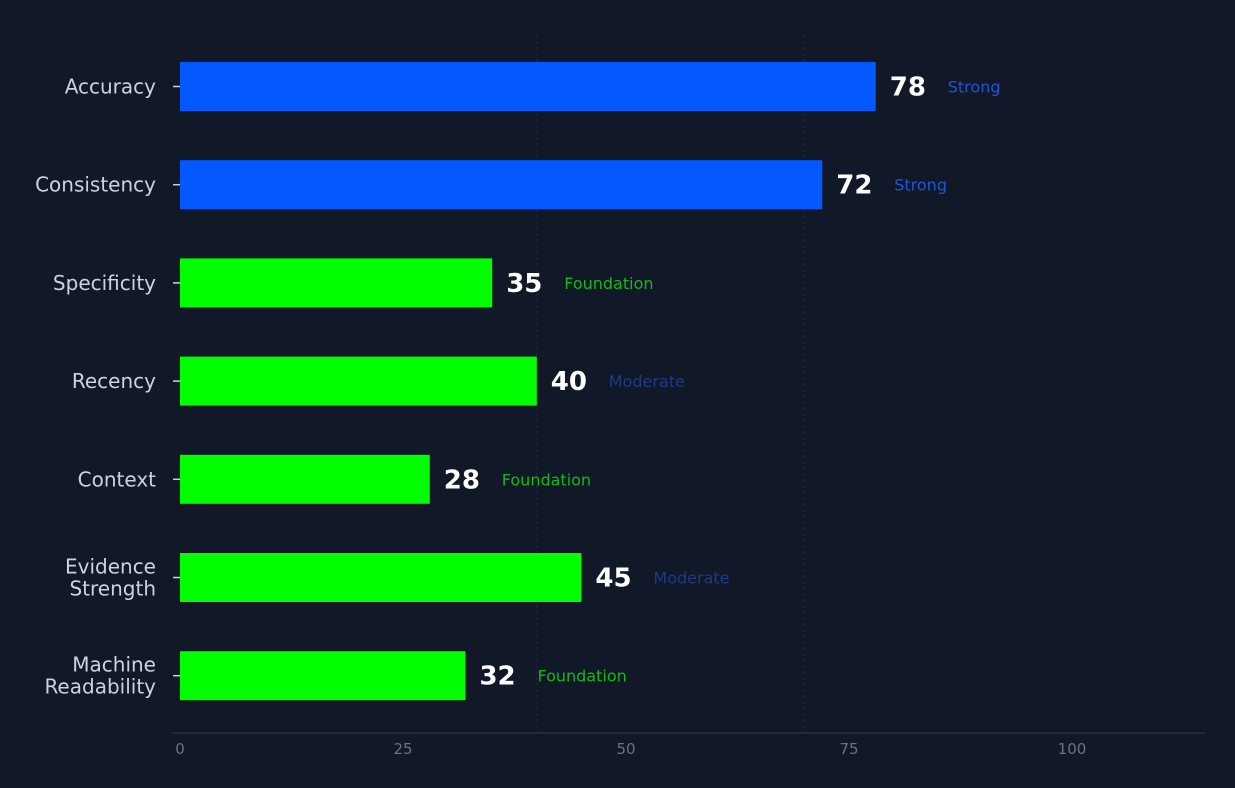 This screenshot has width=1235, height=788. Describe the element at coordinates (100, 687) in the screenshot. I see `category-label: Readability` at that location.